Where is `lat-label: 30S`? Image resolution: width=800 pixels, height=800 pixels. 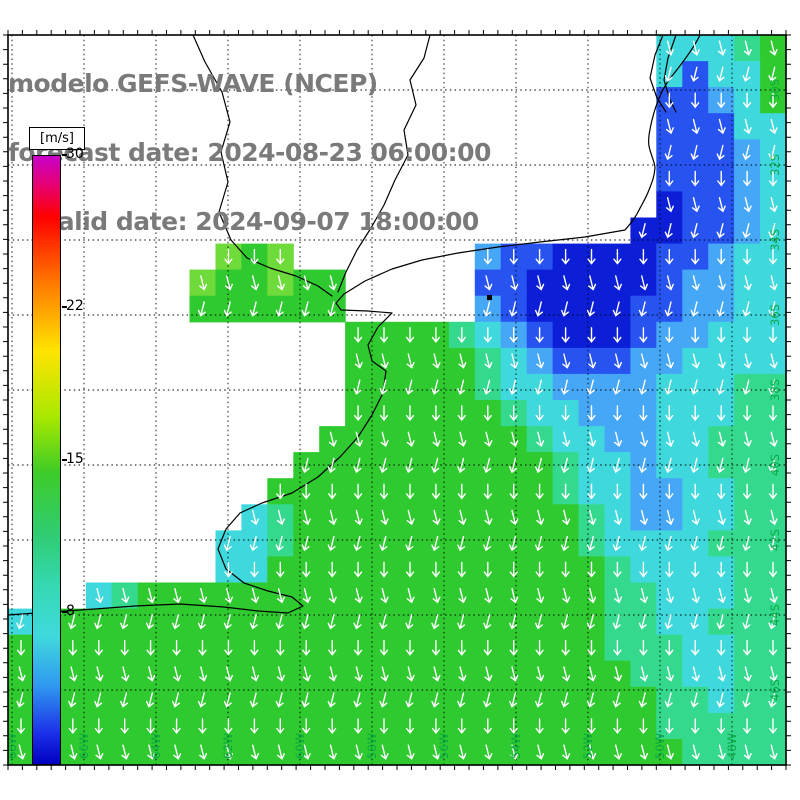 lat-label: 30S is located at coordinates (775, 90).